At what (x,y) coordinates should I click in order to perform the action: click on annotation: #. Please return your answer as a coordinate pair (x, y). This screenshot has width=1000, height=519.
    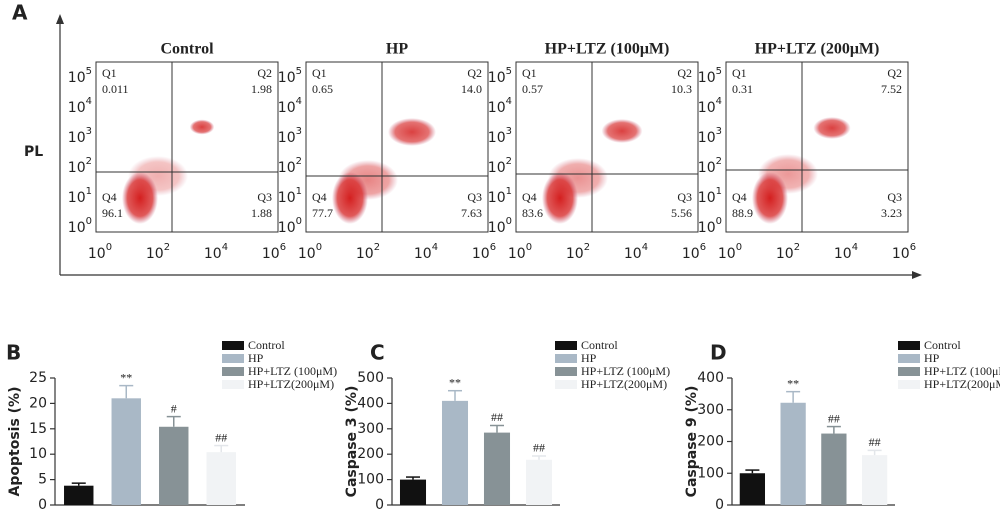
    Looking at the image, I should click on (174, 408).